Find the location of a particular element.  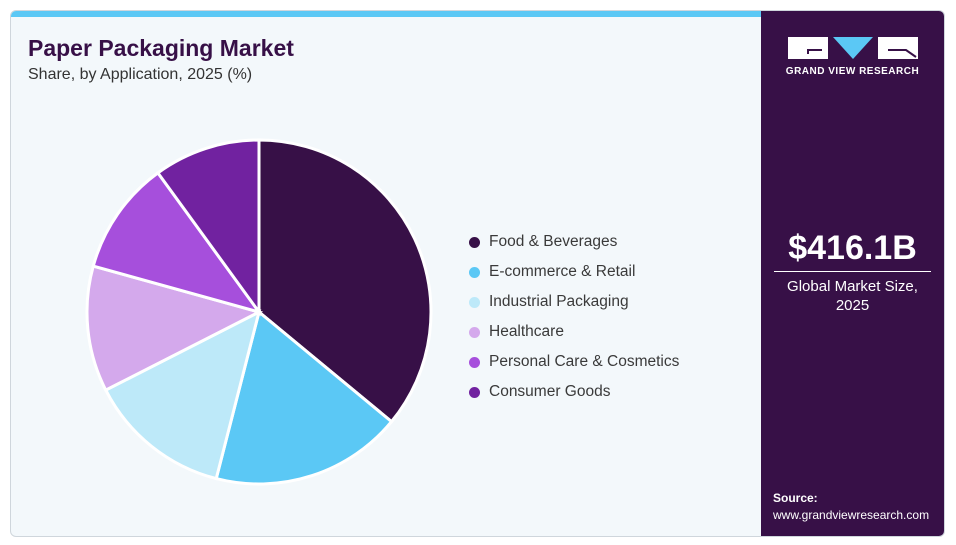

legend-item: Personal Care & Cosmetics is located at coordinates (574, 362).